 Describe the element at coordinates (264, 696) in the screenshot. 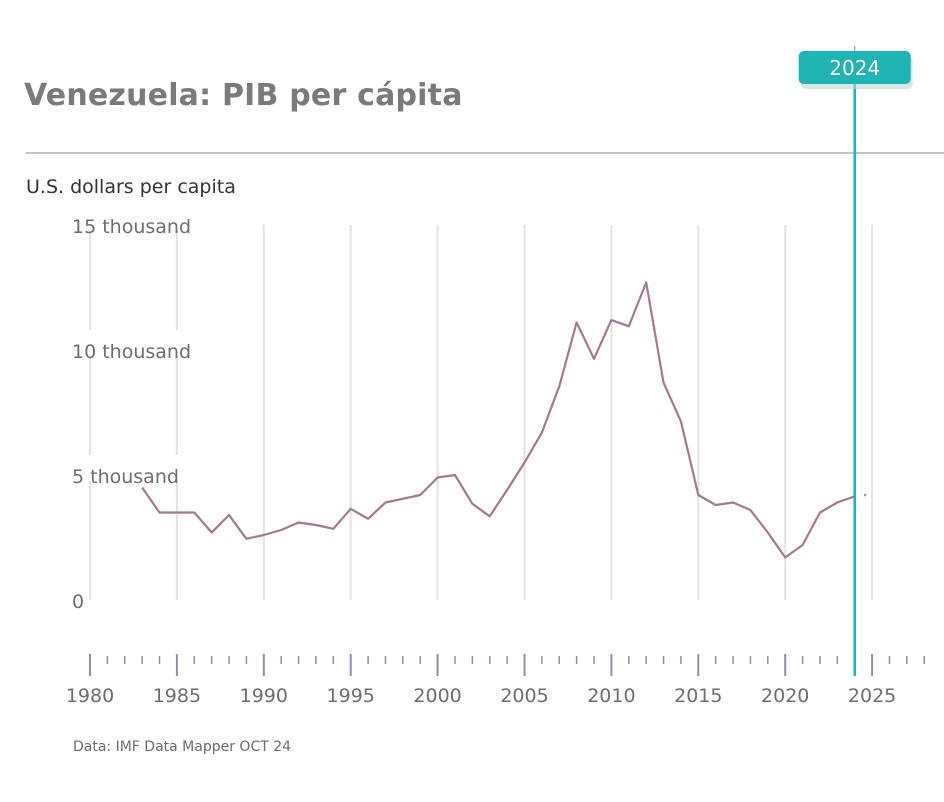

I see `x-tick-label: 1990` at that location.